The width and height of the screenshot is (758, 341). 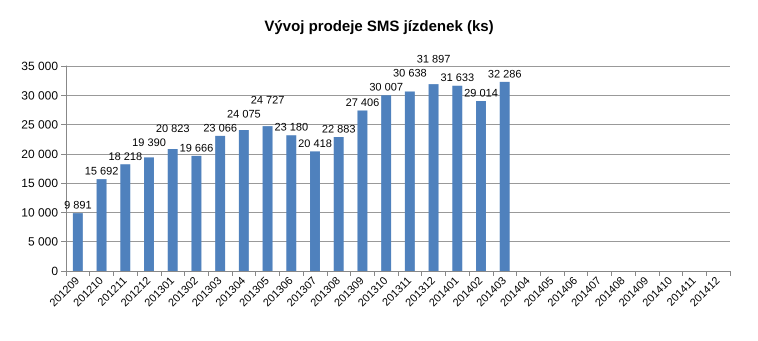 I want to click on y-tick-label: 20 000, so click(x=39, y=153).